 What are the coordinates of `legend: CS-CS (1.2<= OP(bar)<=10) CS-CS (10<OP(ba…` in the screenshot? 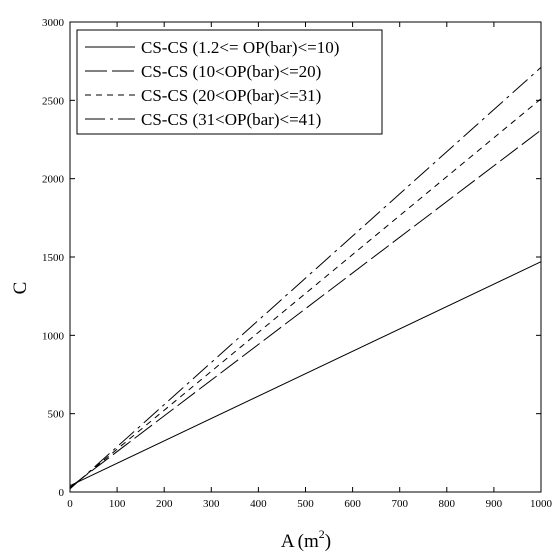 It's located at (229, 82).